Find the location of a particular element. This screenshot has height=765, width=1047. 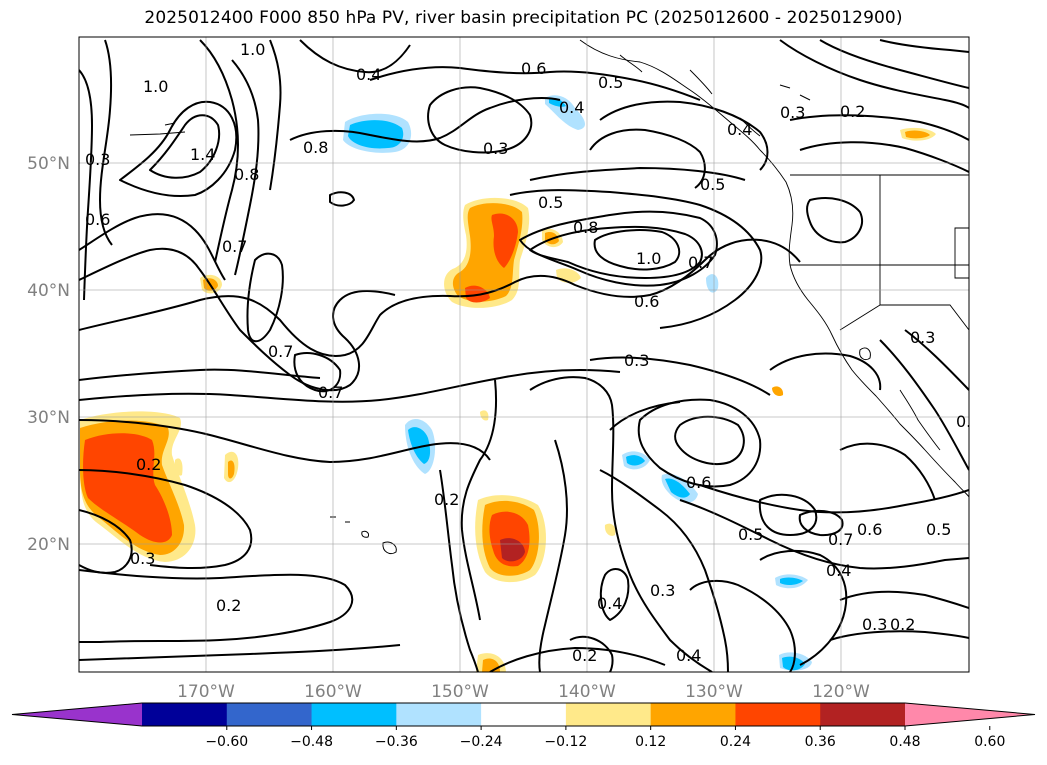

lat-label-20n: 20°N is located at coordinates (48, 545).